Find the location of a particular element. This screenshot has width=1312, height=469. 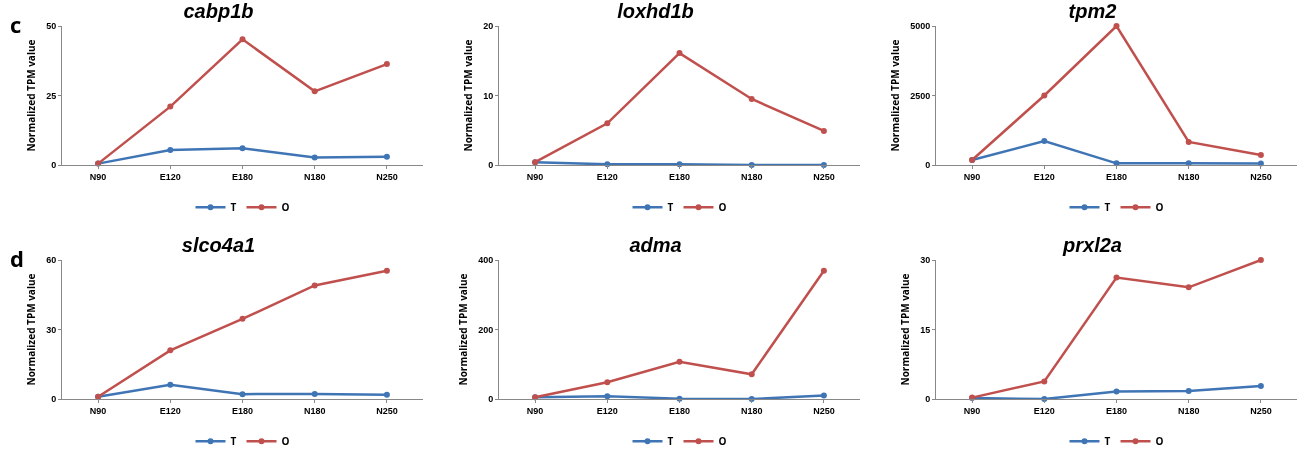

text: d is located at coordinates (17, 258).